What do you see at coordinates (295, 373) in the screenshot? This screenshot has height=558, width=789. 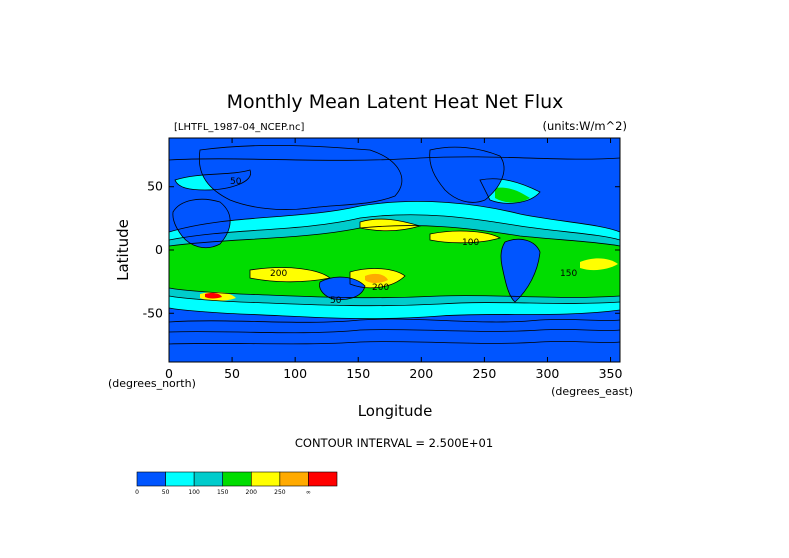 I see `x-tick-label: 100` at bounding box center [295, 373].